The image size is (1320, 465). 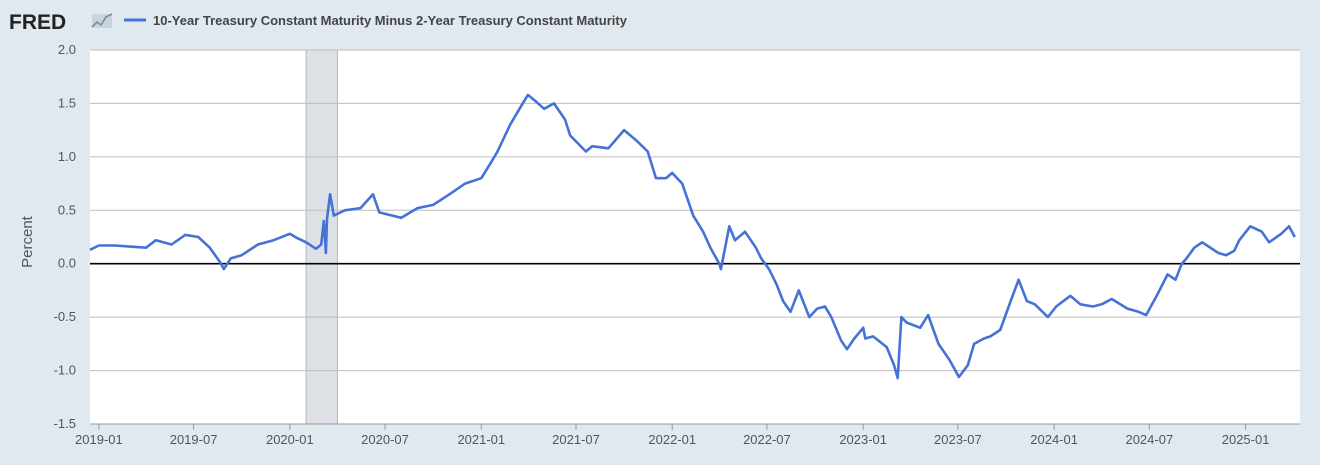 What do you see at coordinates (102, 20) in the screenshot?
I see `line-chart-icon` at bounding box center [102, 20].